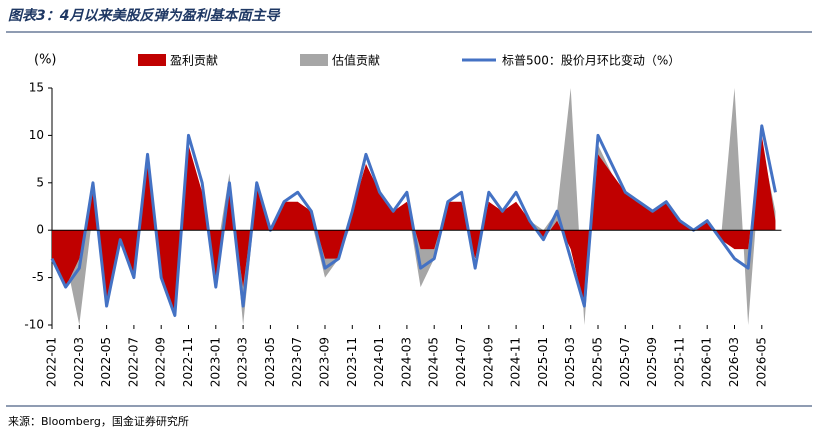 The width and height of the screenshot is (827, 443). I want to click on x-tick-label: 2025-11, so click(679, 362).